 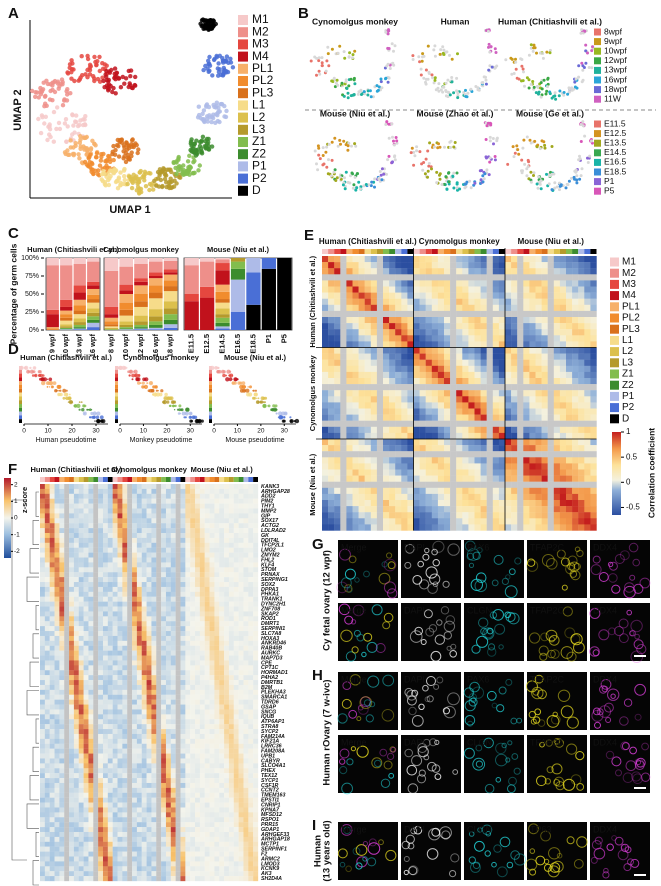 I want to click on legend-label: 11W, so click(x=612, y=98).